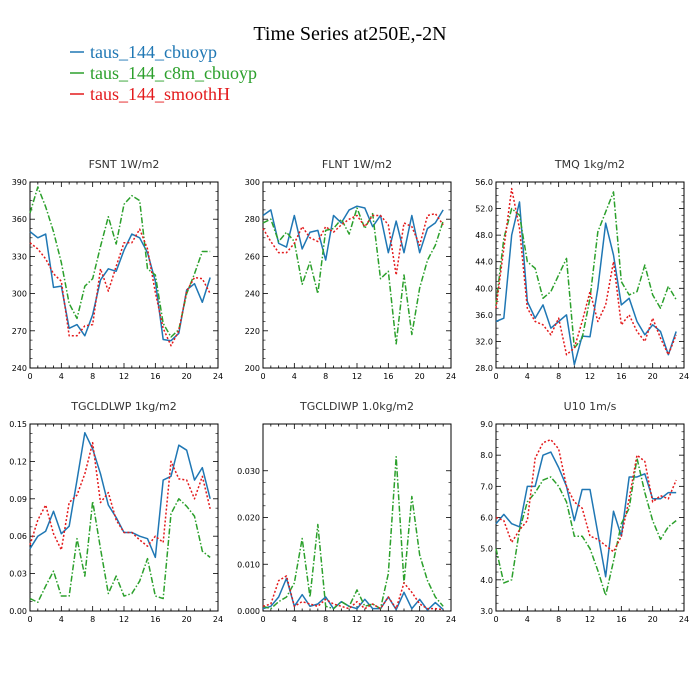 The image size is (700, 700). I want to click on y-tick-label: 56.0, so click(484, 182).